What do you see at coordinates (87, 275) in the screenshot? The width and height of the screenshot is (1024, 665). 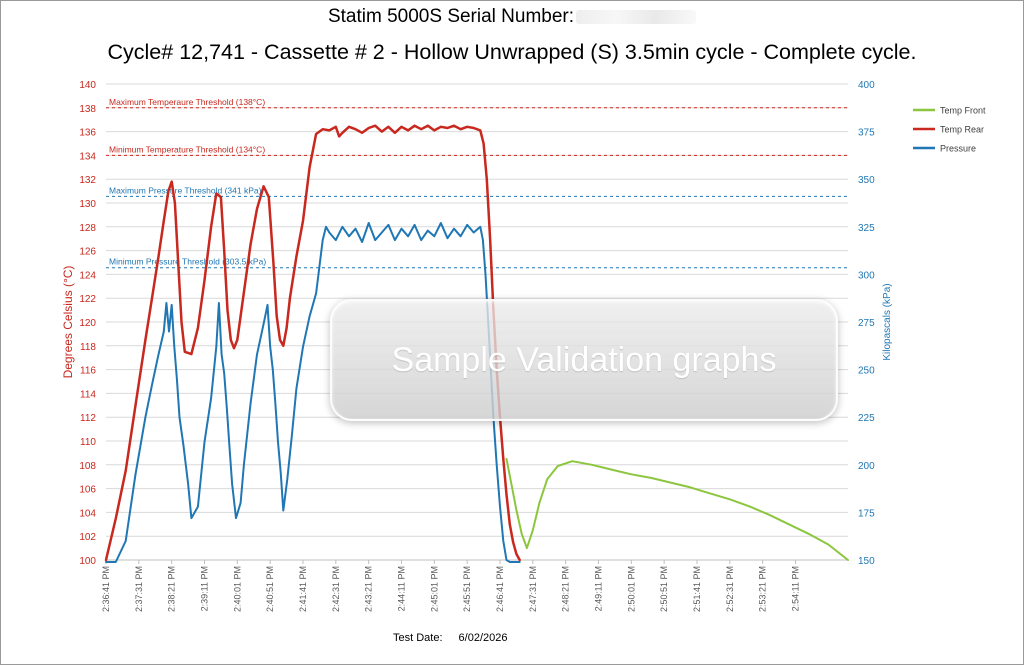 I see `y-left-tick-label: 124` at bounding box center [87, 275].